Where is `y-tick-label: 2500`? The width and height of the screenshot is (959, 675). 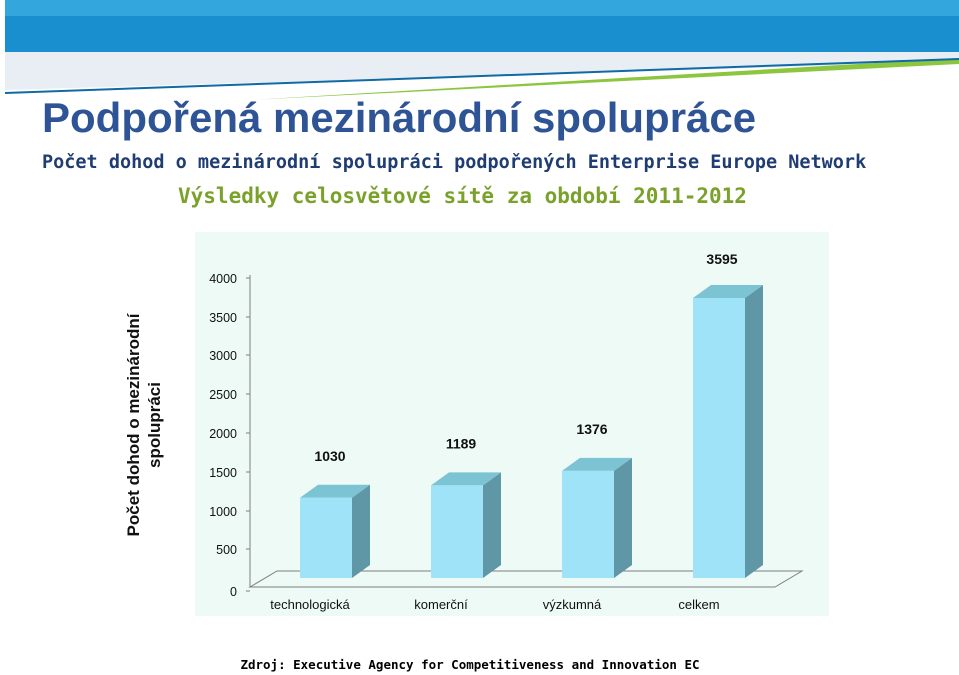
y-tick-label: 2500 is located at coordinates (223, 395).